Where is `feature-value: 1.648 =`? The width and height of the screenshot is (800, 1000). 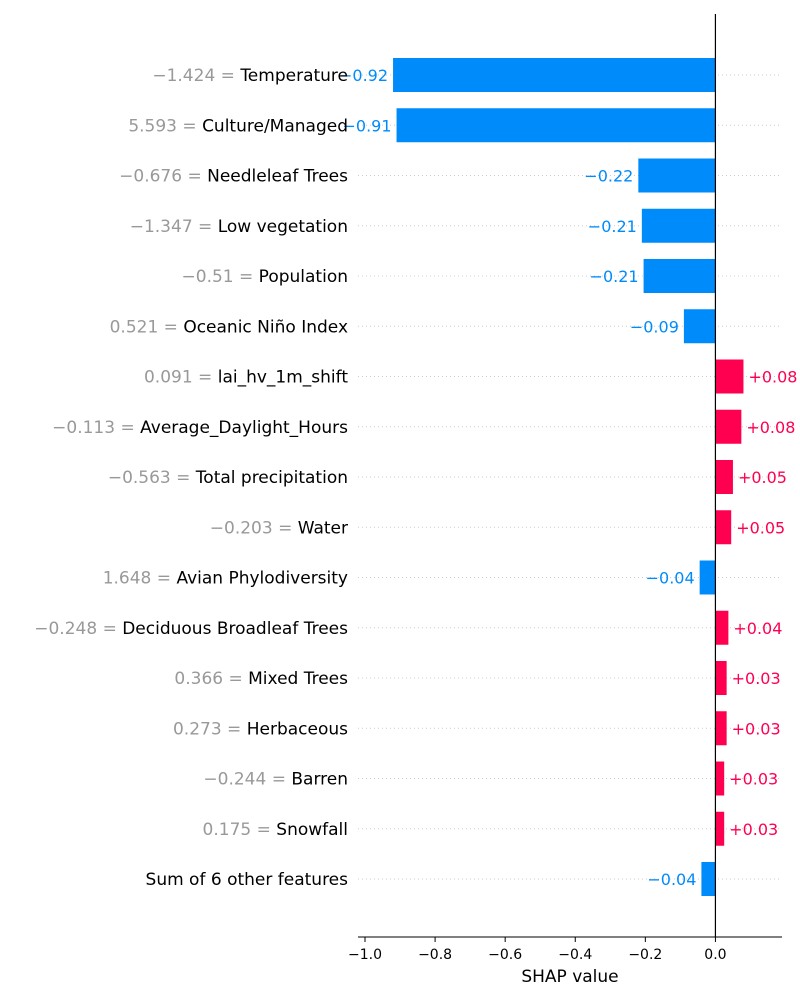
feature-value: 1.648 = is located at coordinates (140, 579).